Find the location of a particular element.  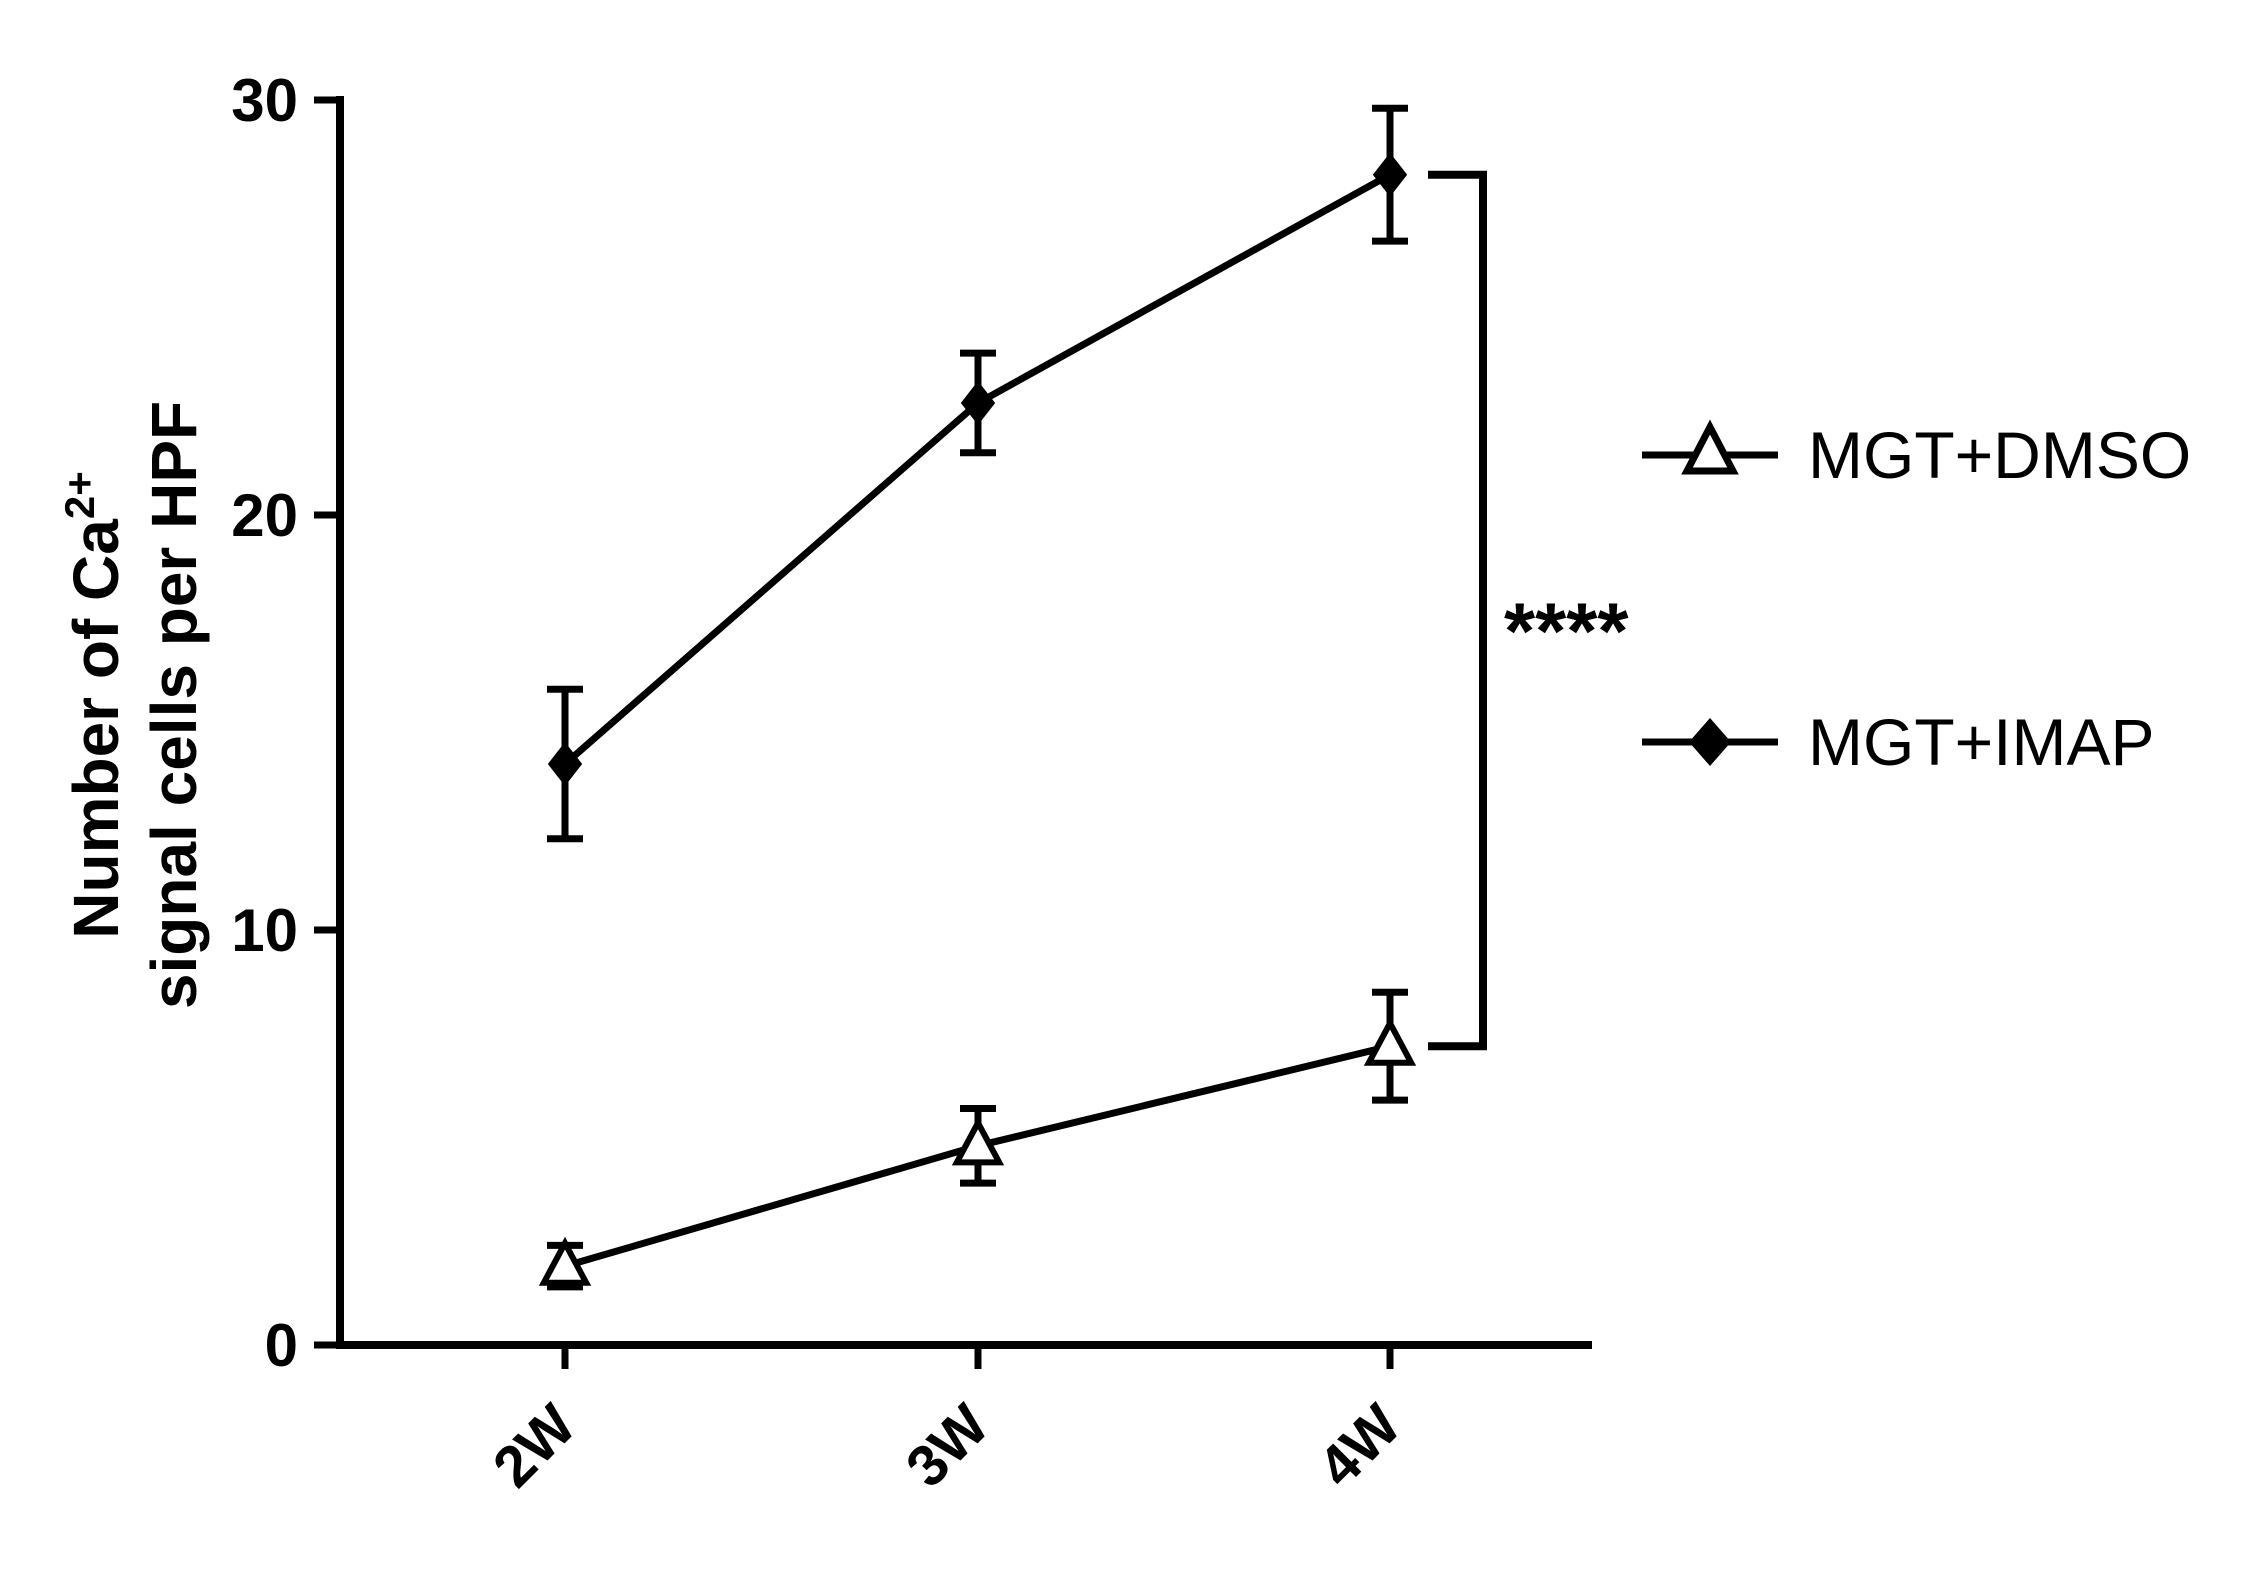

legend-item-mgt-dmso: MGT+DMSO is located at coordinates (1915, 455).